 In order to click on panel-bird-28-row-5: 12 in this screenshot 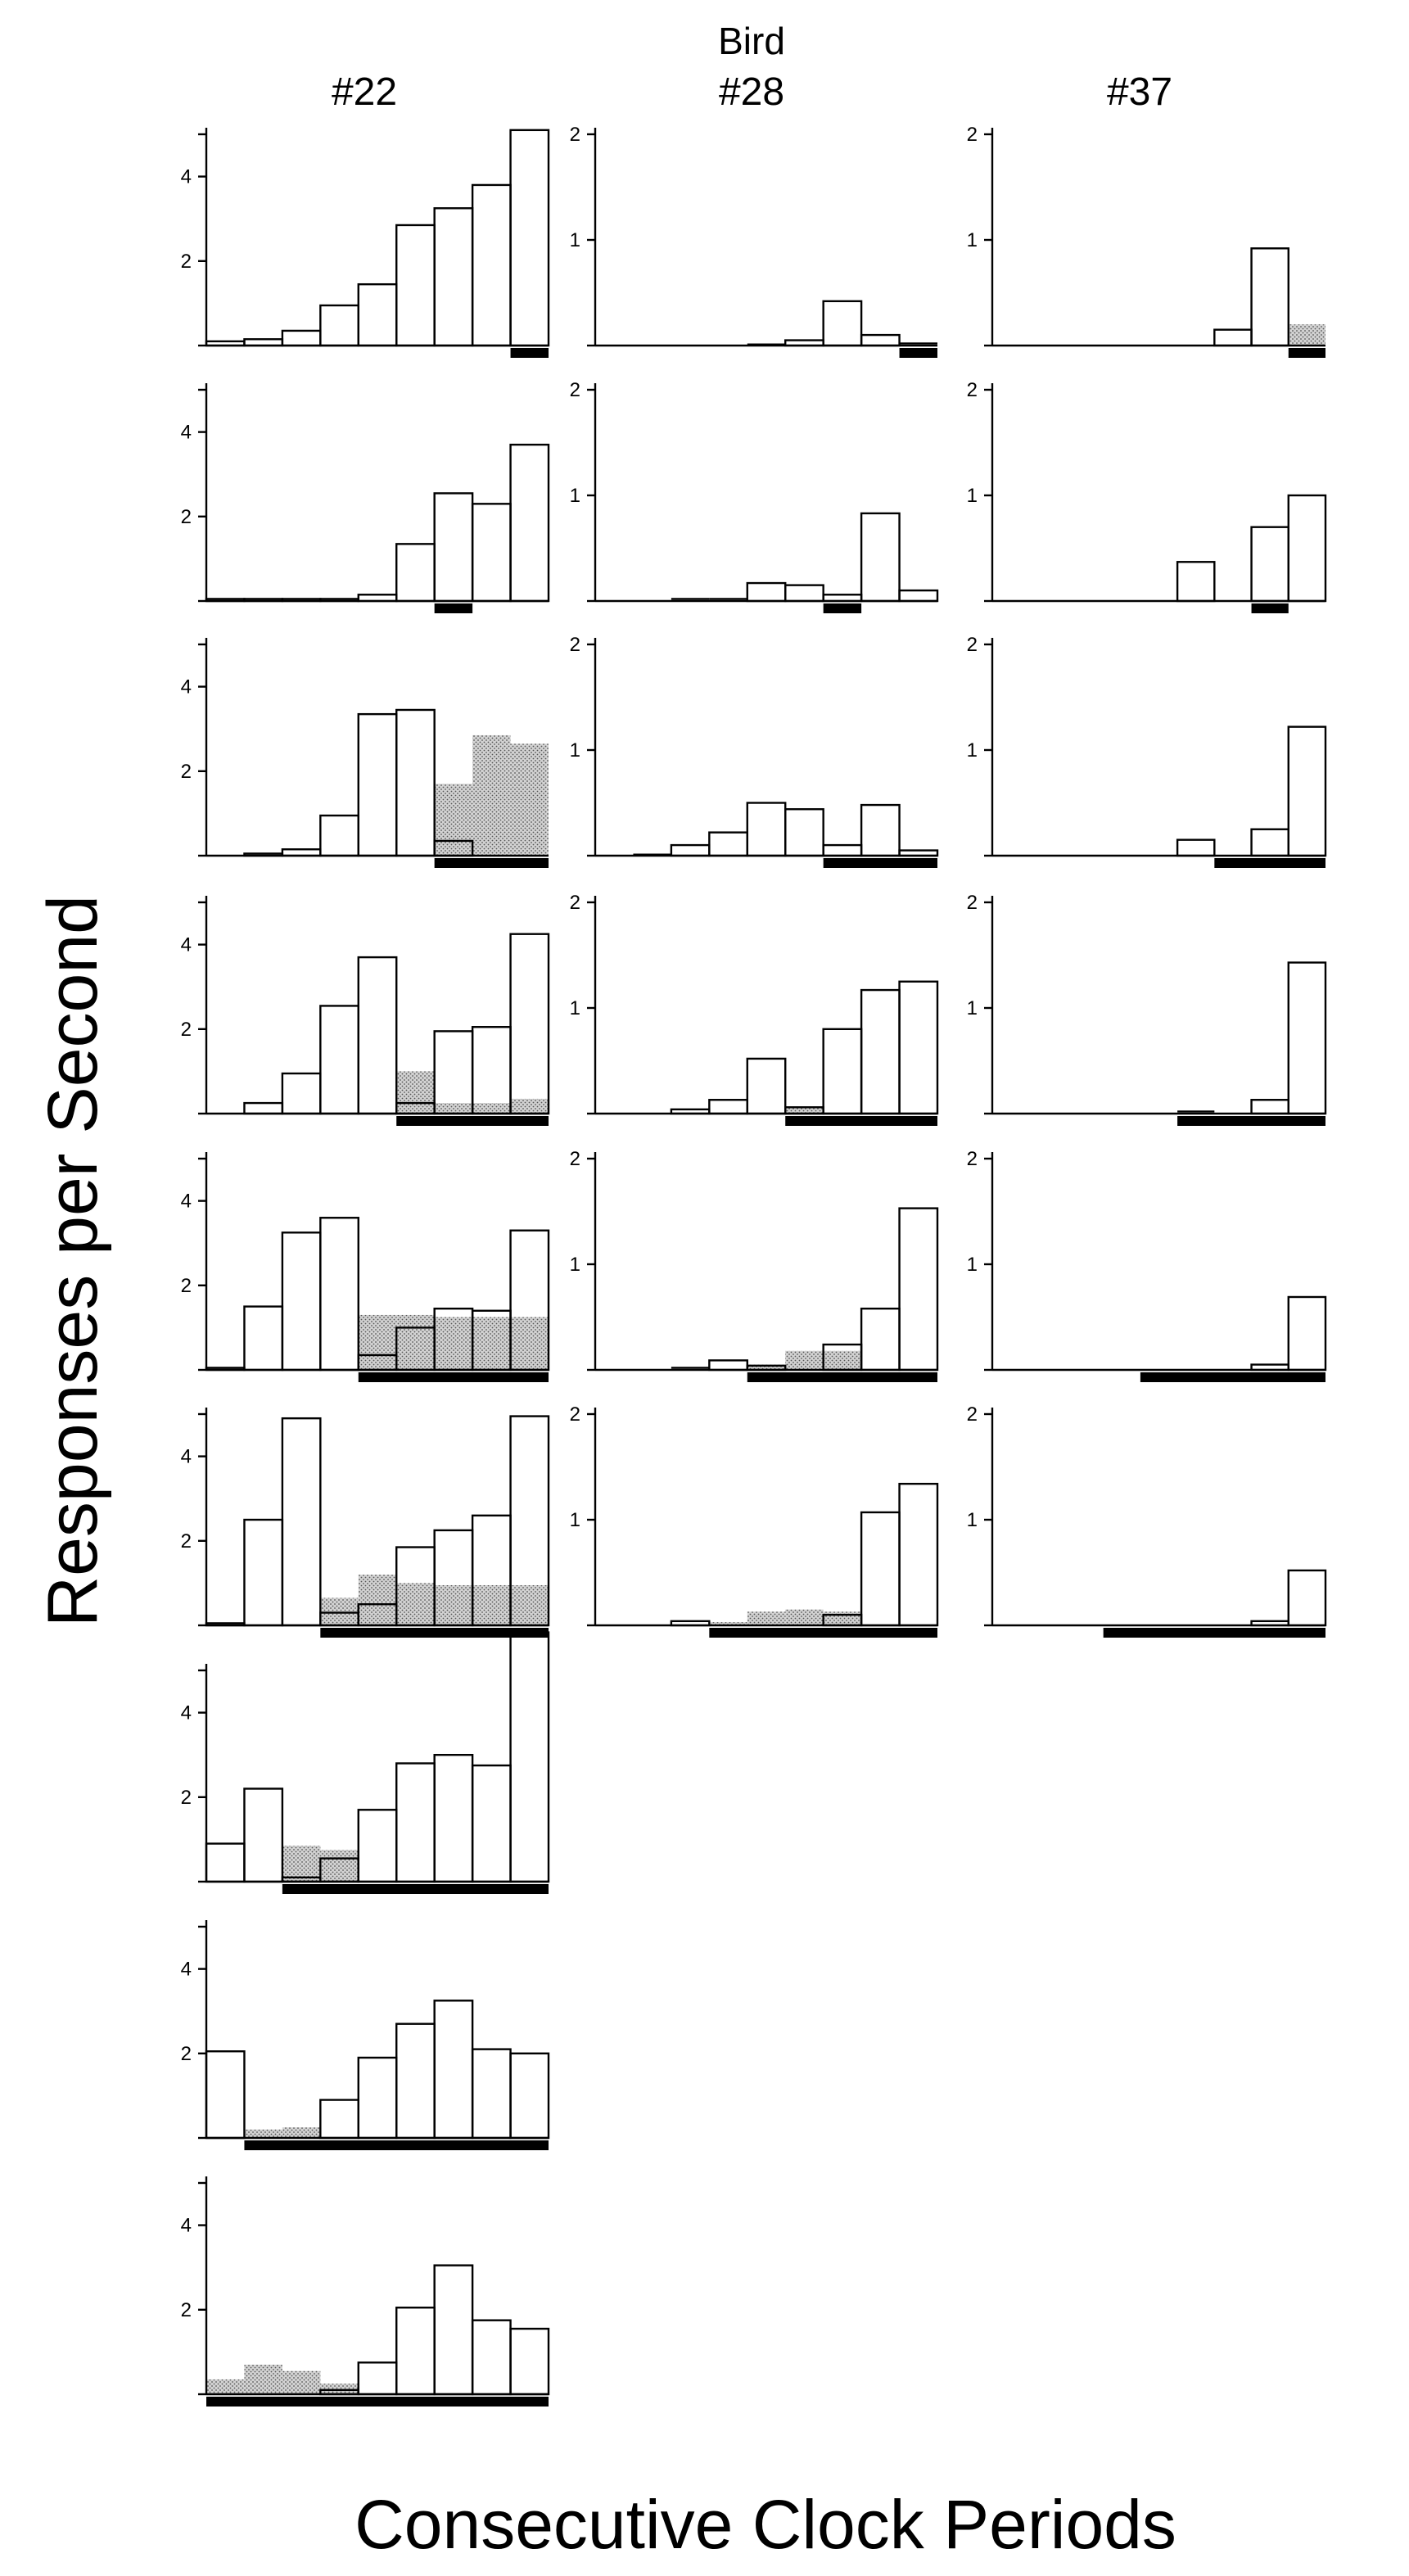, I will do `click(754, 1265)`.